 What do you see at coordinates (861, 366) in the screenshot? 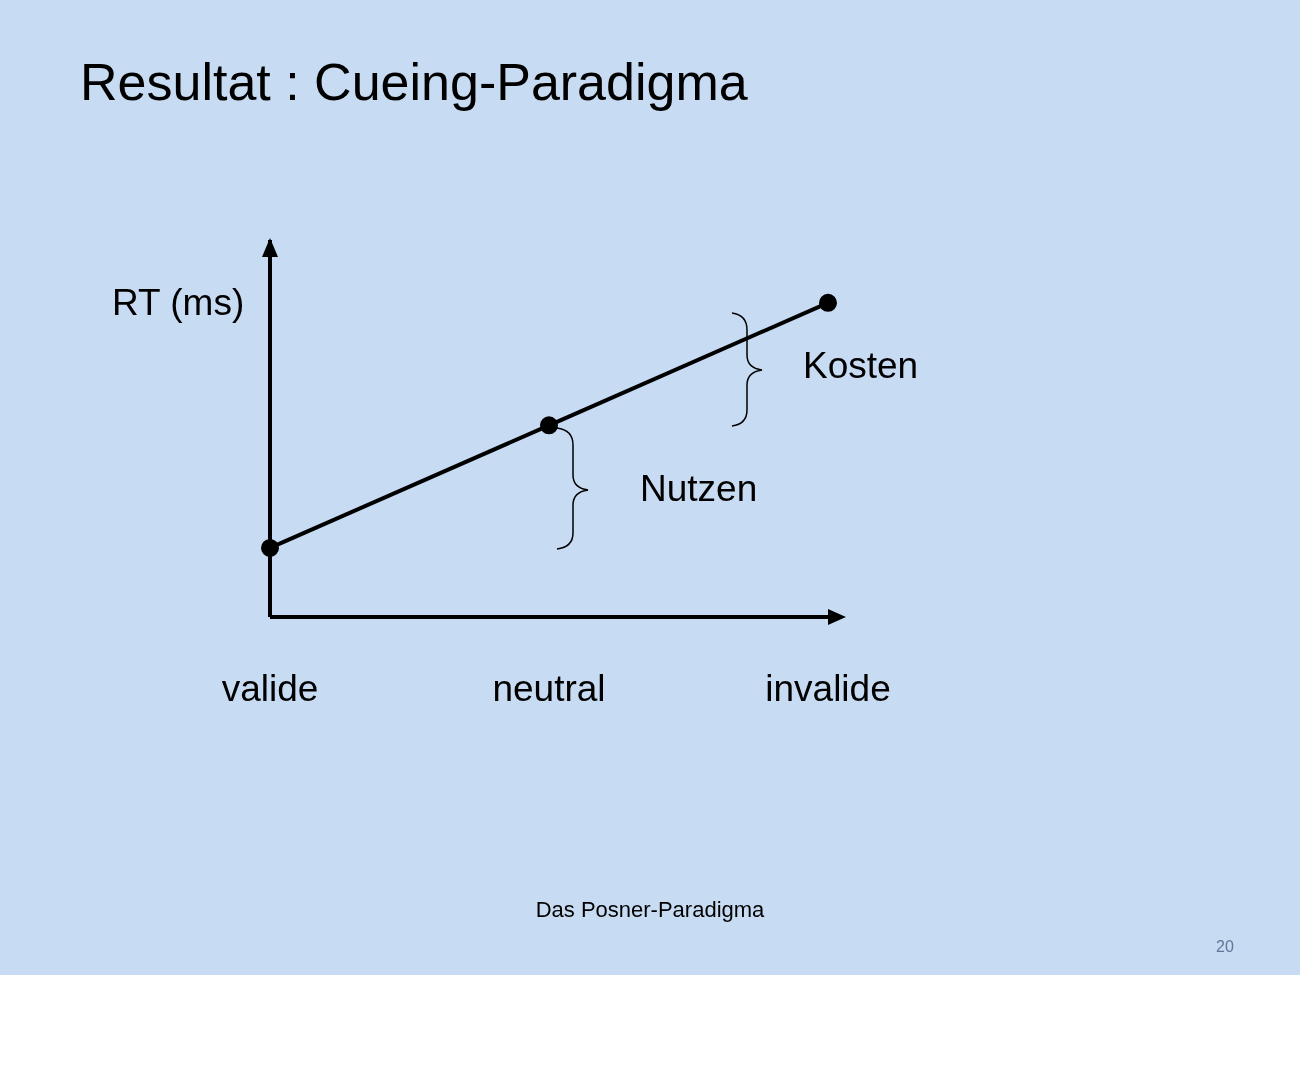
I see `annotation: Kosten` at bounding box center [861, 366].